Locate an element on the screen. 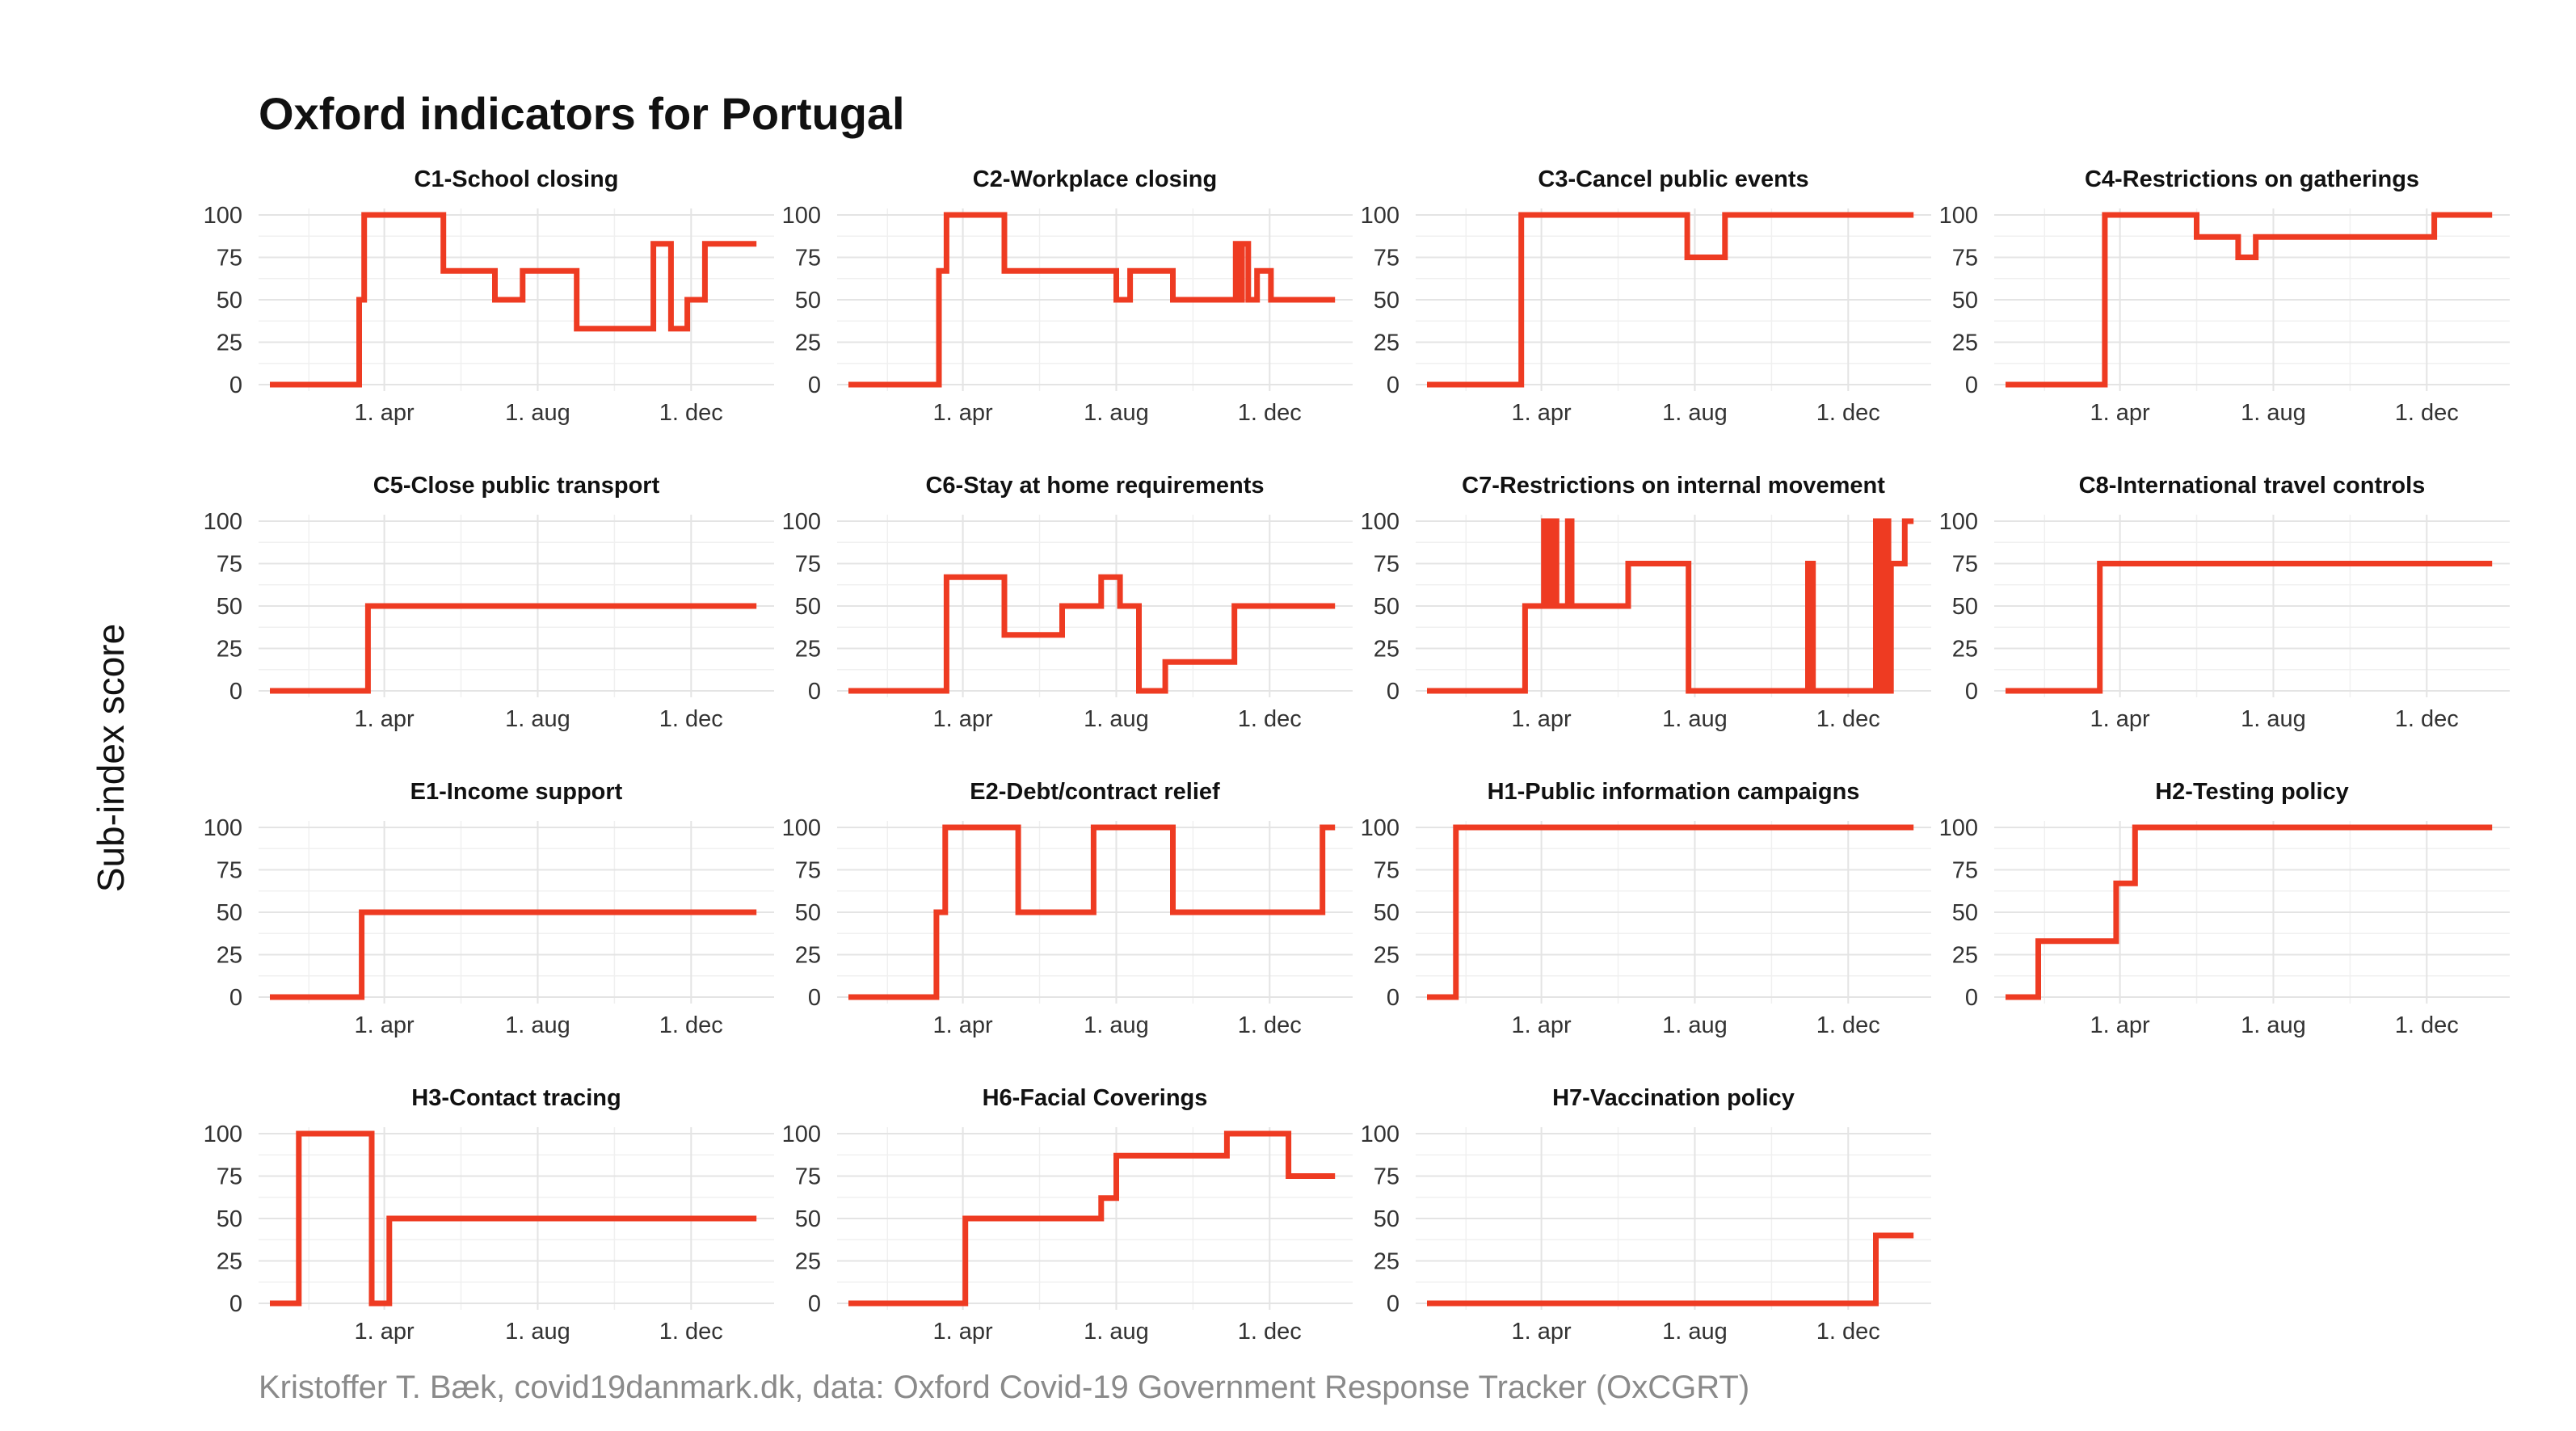  panel-title: C5-Close public transport is located at coordinates (516, 486).